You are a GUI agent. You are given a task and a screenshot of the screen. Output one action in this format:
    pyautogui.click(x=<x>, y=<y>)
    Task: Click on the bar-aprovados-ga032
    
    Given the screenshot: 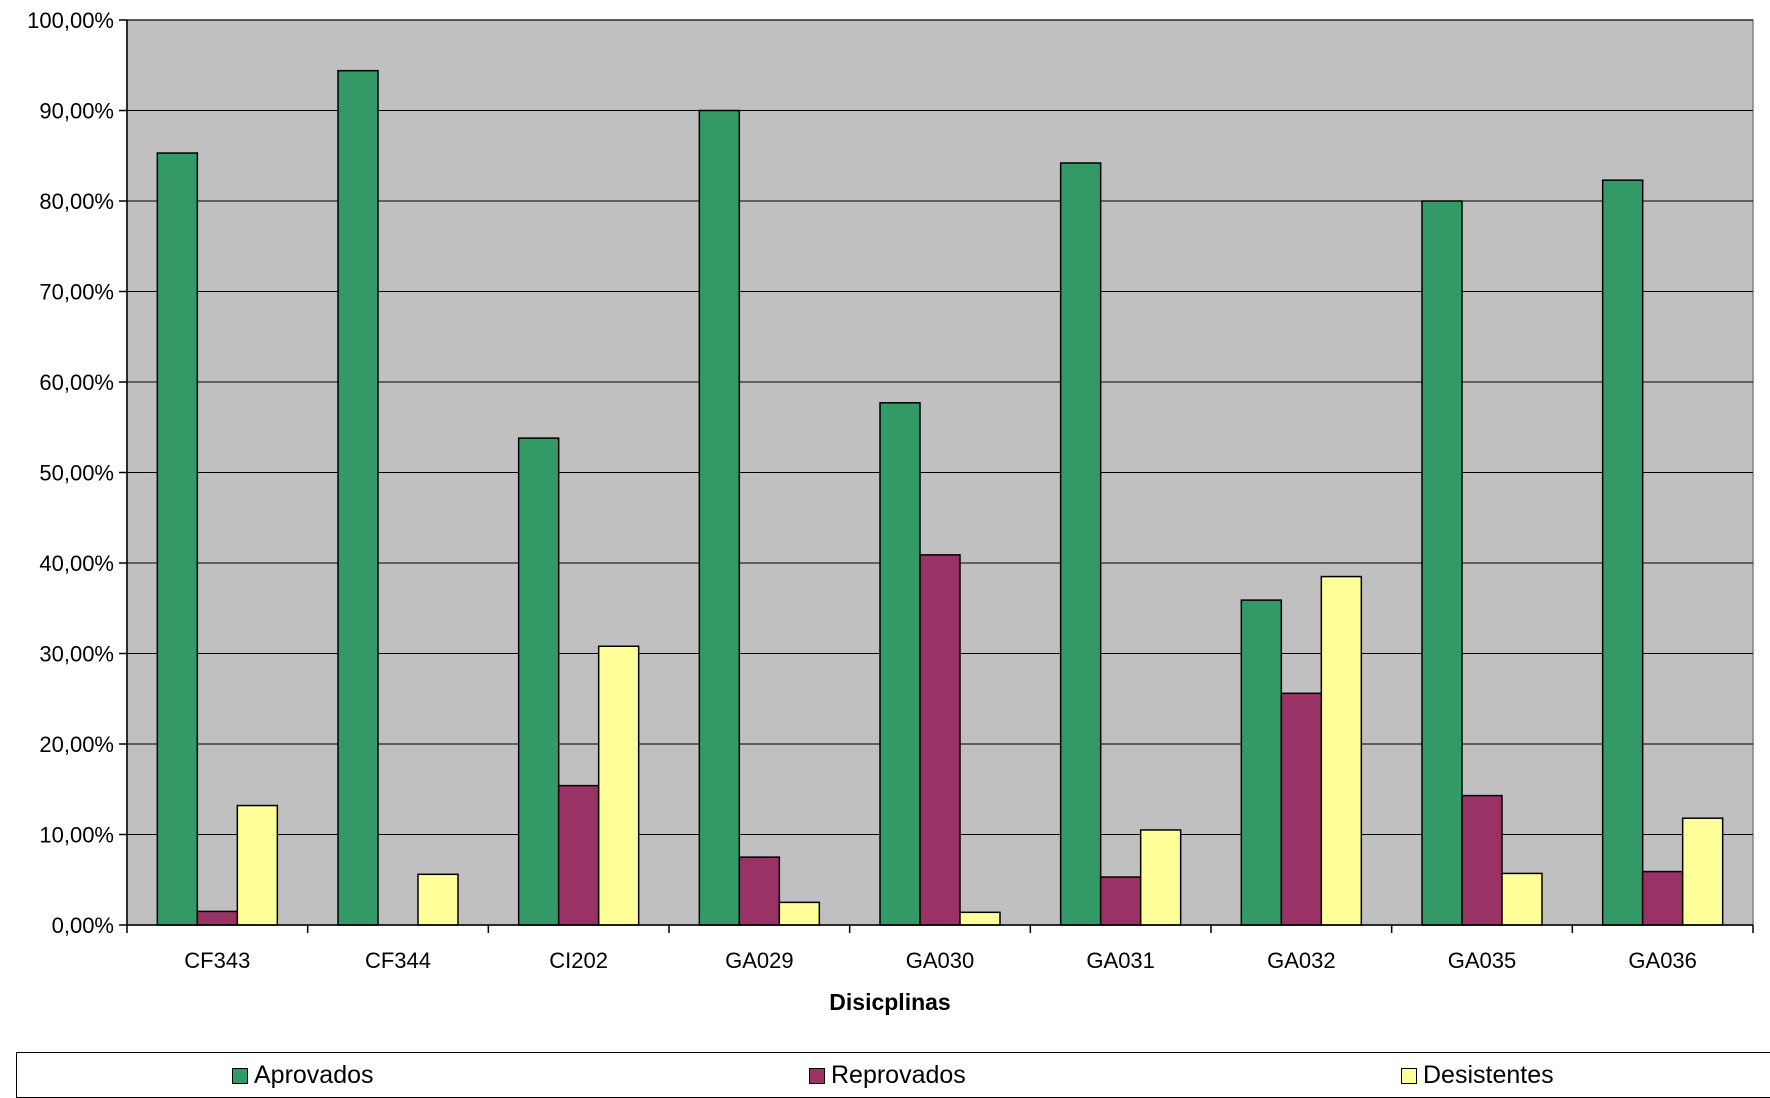 What is the action you would take?
    pyautogui.click(x=1261, y=762)
    